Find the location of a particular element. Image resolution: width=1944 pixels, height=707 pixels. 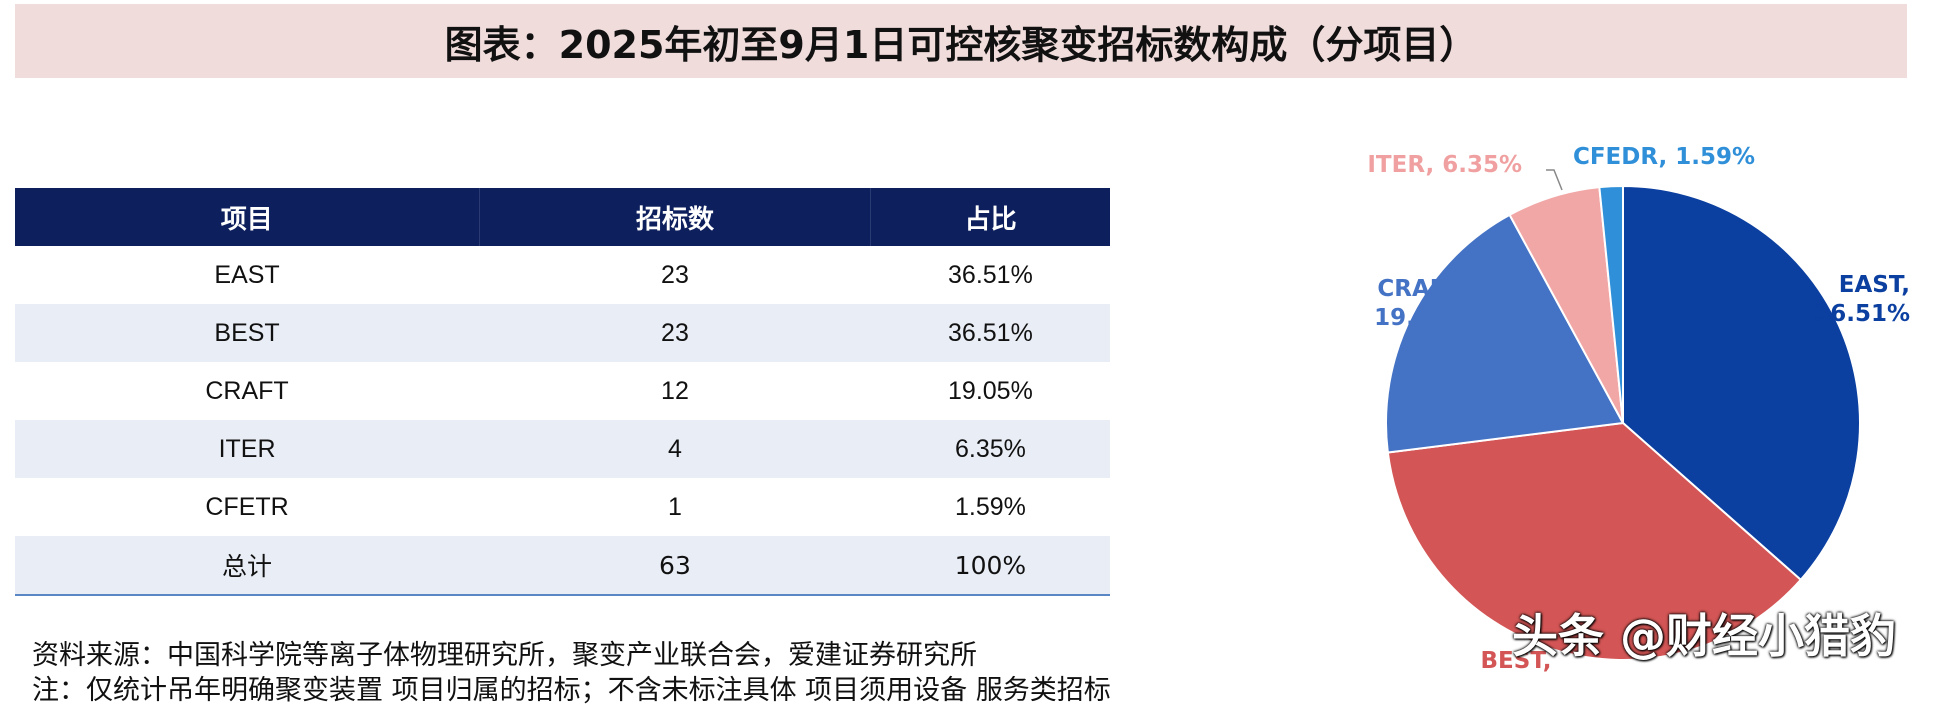

table-row: BEST 23 36.51% is located at coordinates (562, 333).